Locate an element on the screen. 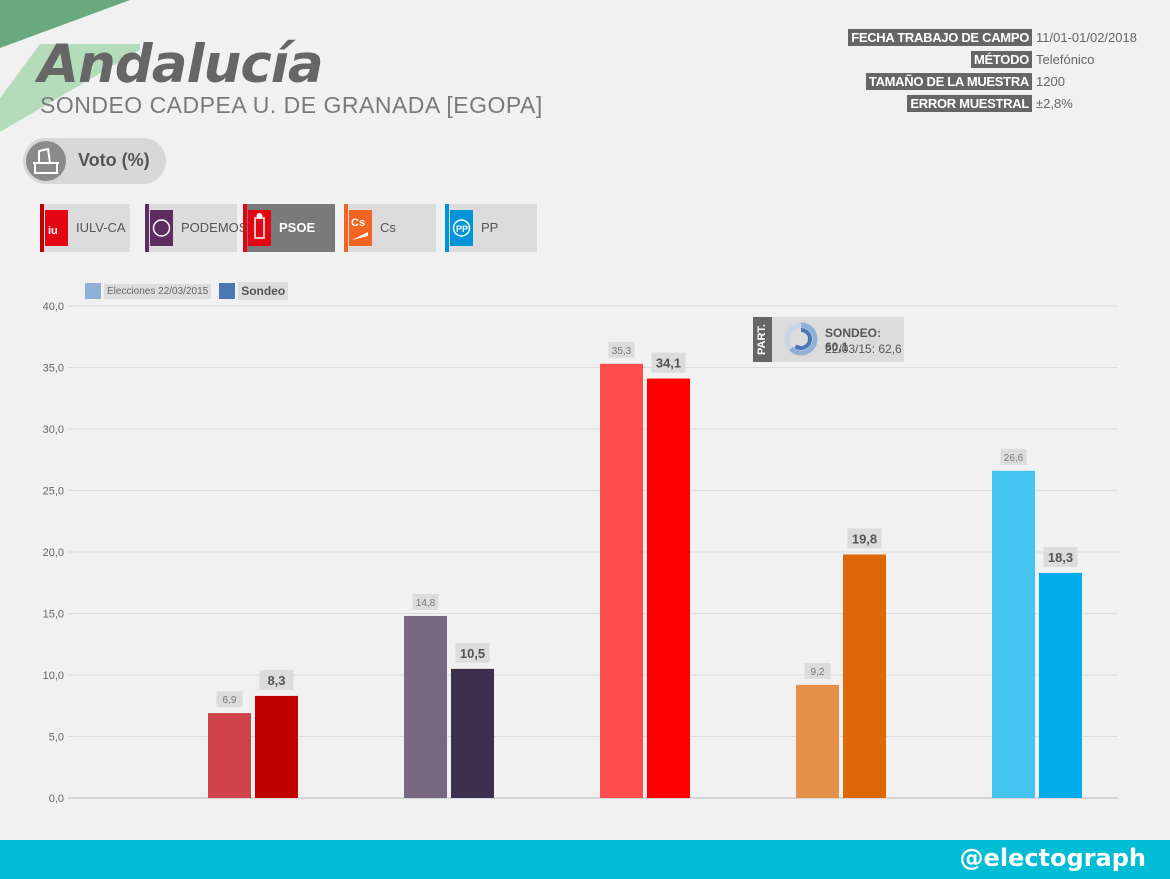 This screenshot has height=879, width=1170. data-label: 9,2 is located at coordinates (818, 672).